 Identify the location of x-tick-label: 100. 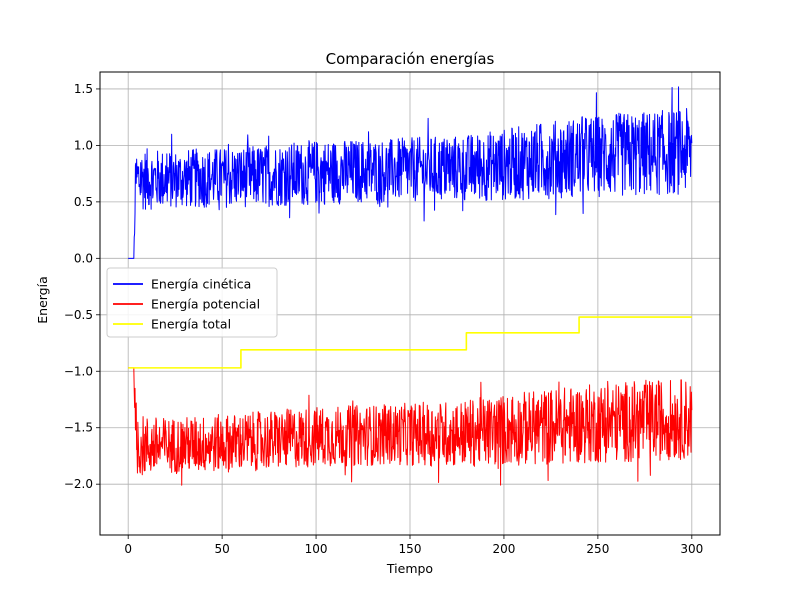
(316, 549).